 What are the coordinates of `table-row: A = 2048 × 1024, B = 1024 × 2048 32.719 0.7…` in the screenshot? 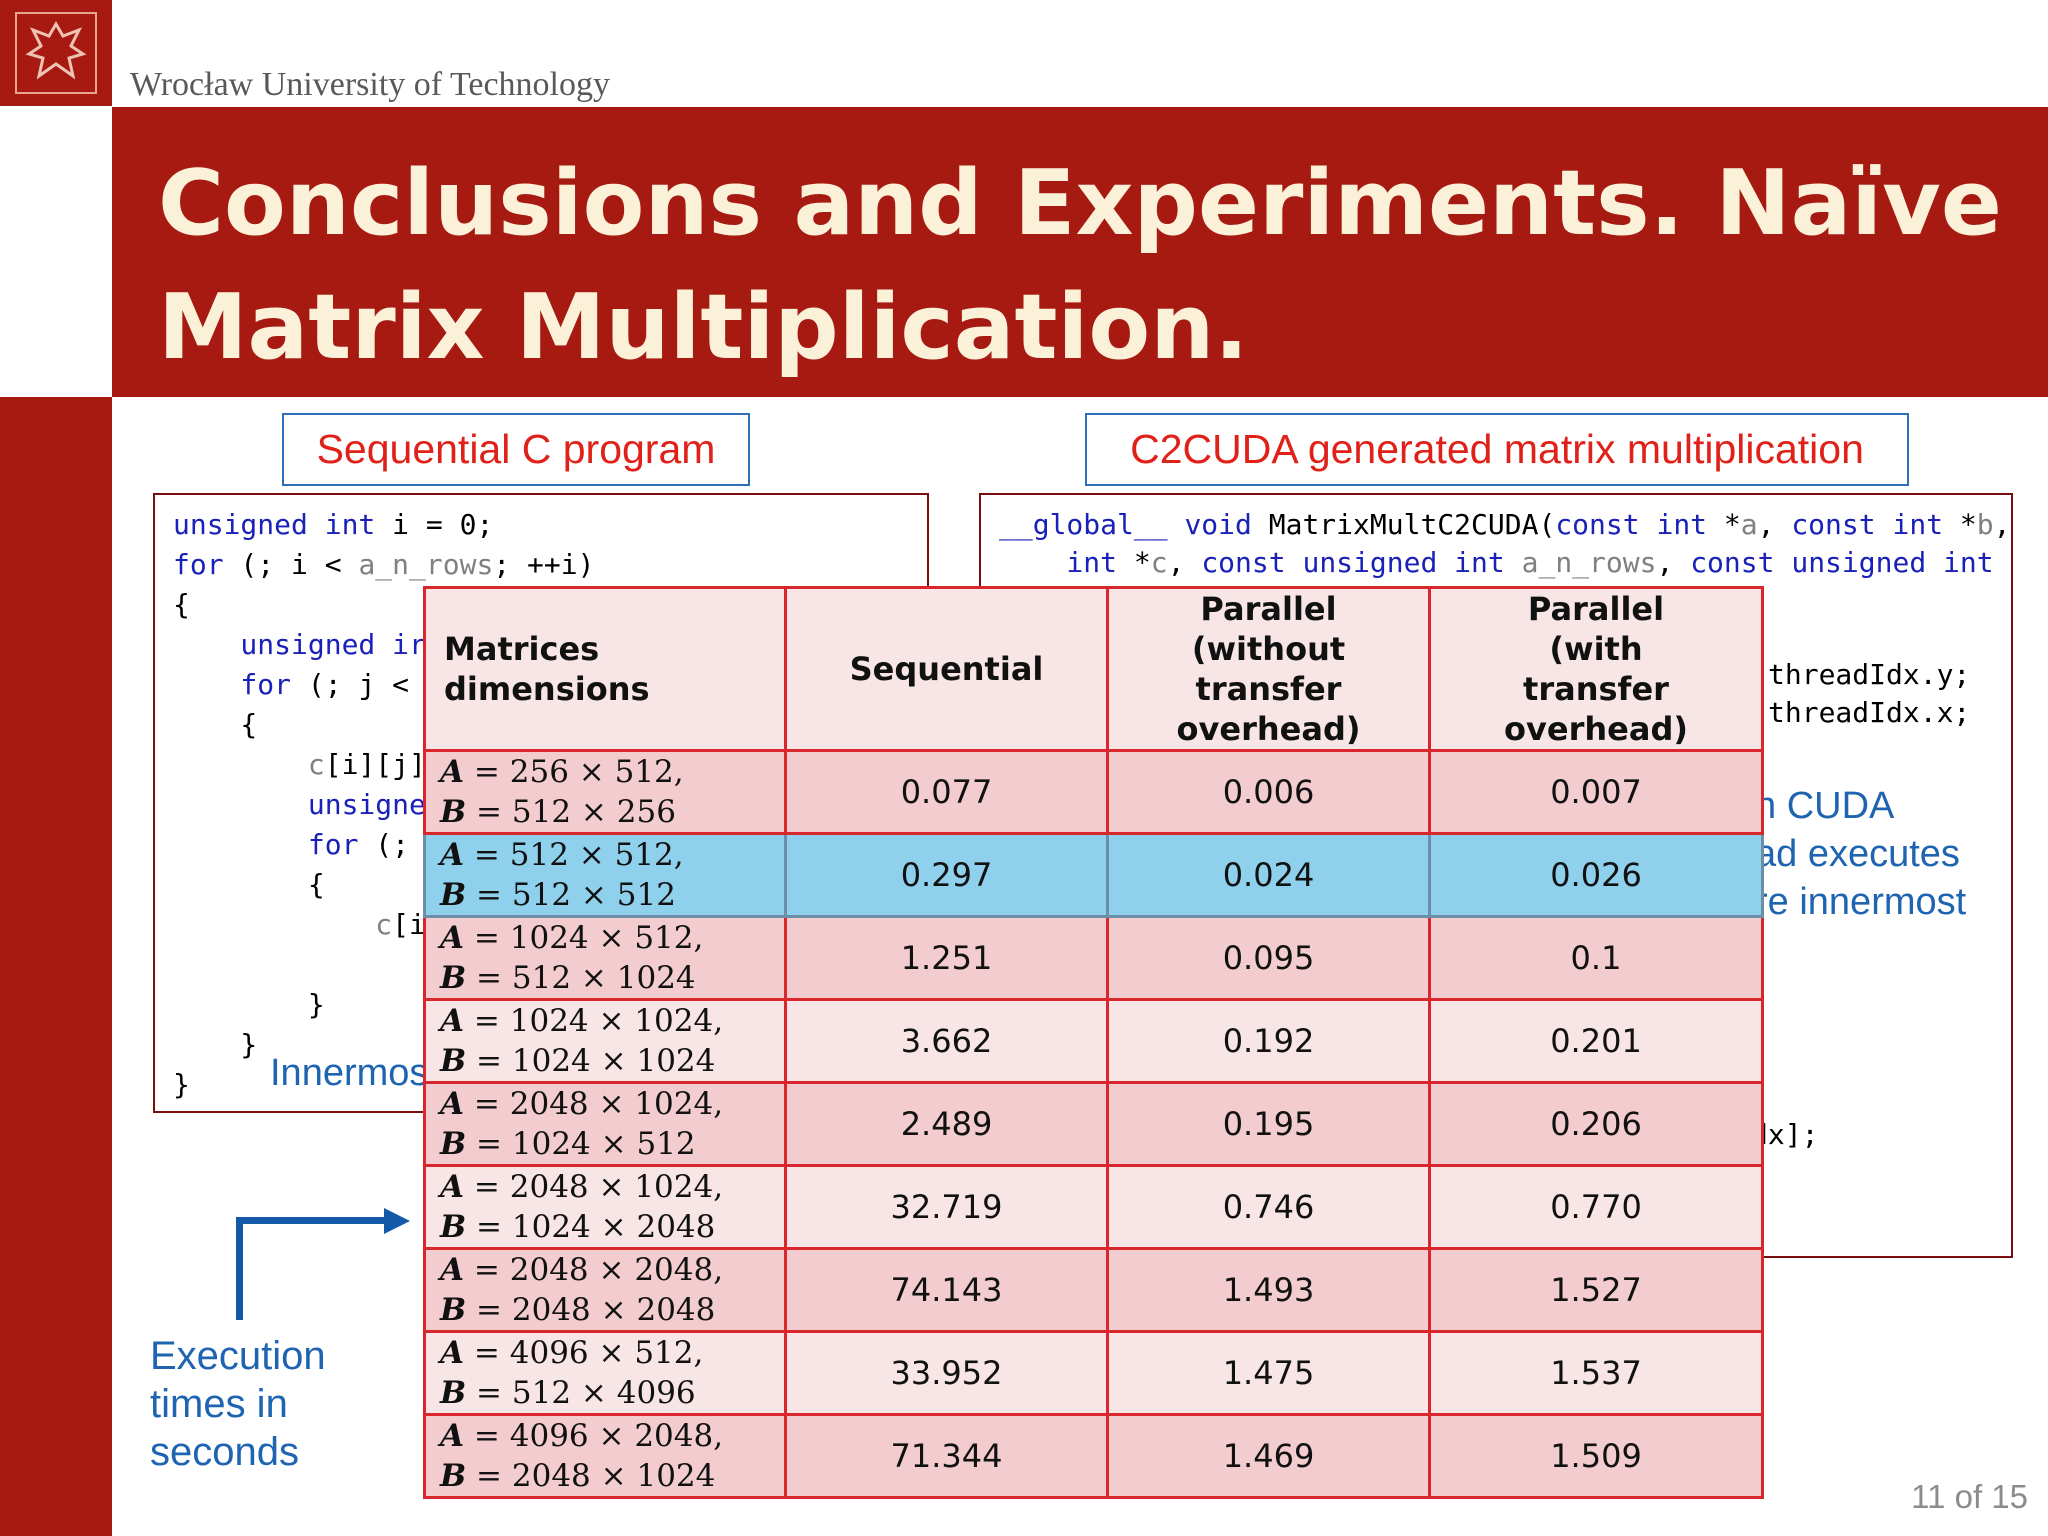 It's located at (1093, 1207).